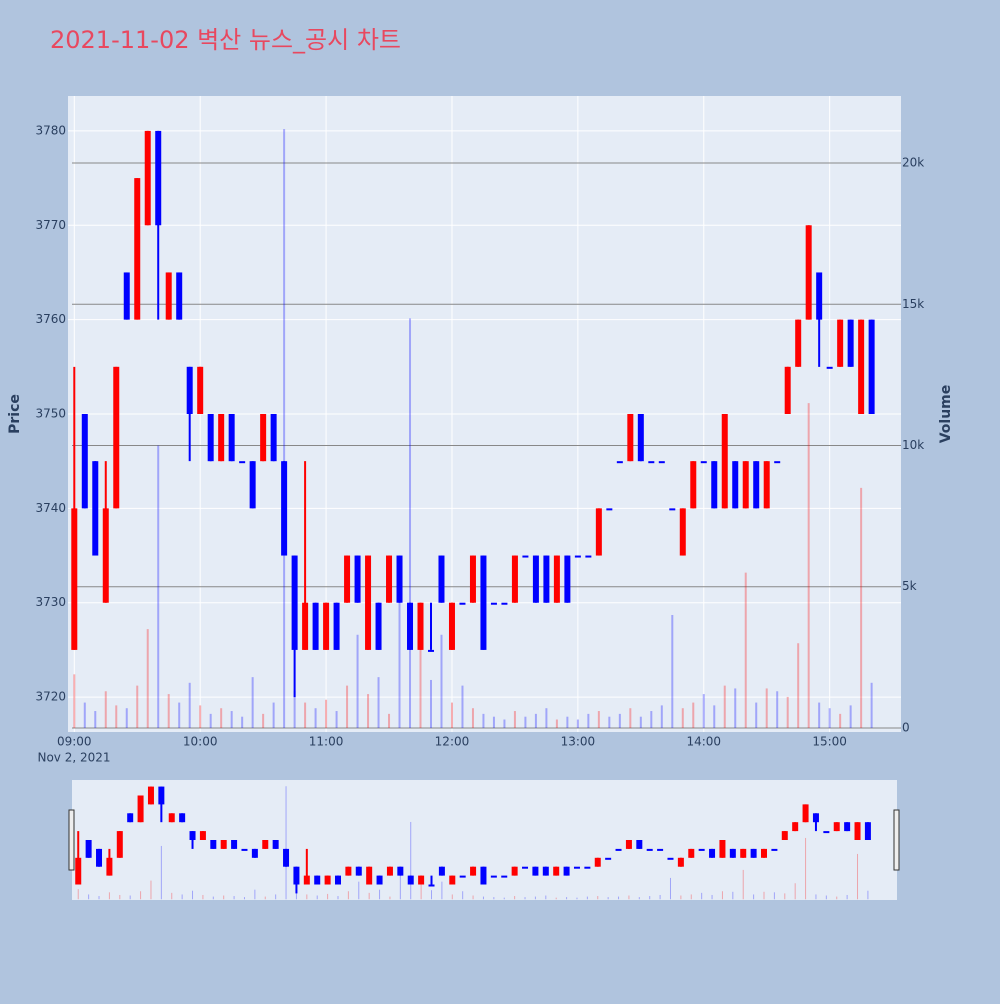 This screenshot has height=1004, width=1000. What do you see at coordinates (326, 742) in the screenshot?
I see `x-tick-label: 11:00` at bounding box center [326, 742].